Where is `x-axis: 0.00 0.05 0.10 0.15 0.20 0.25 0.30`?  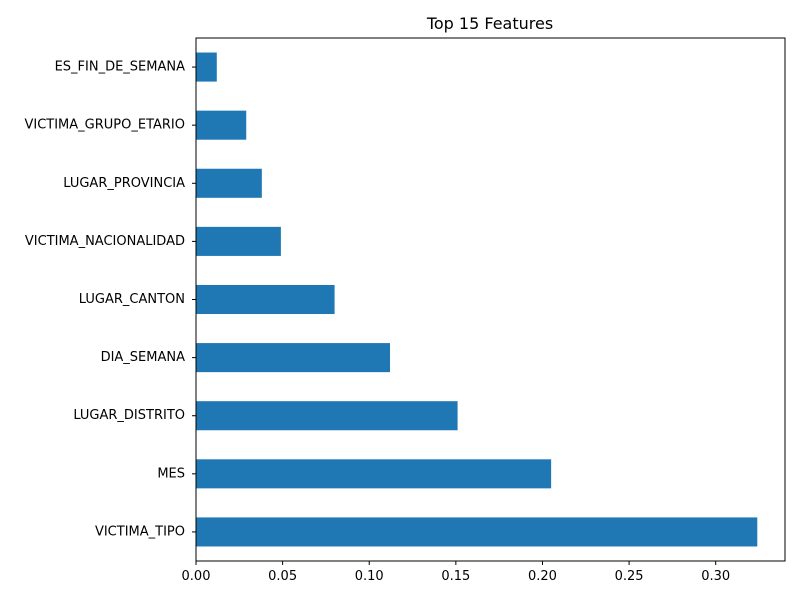 x-axis: 0.00 0.05 0.10 0.15 0.20 0.25 0.30 is located at coordinates (456, 572).